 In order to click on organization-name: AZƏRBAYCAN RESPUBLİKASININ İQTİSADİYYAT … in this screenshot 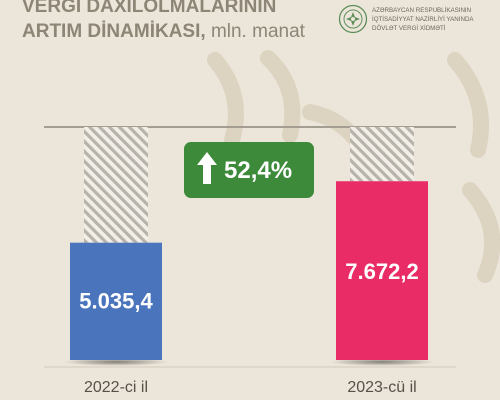, I will do `click(434, 19)`.